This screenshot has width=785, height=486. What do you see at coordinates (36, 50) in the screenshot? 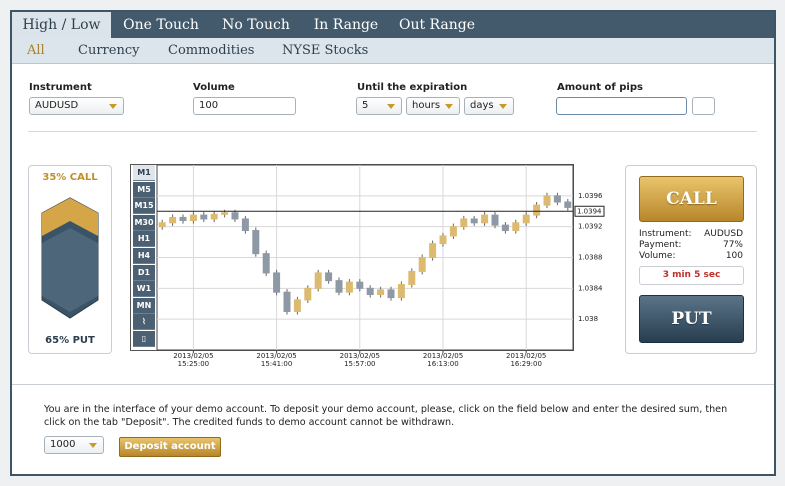
I see `subtab: All` at bounding box center [36, 50].